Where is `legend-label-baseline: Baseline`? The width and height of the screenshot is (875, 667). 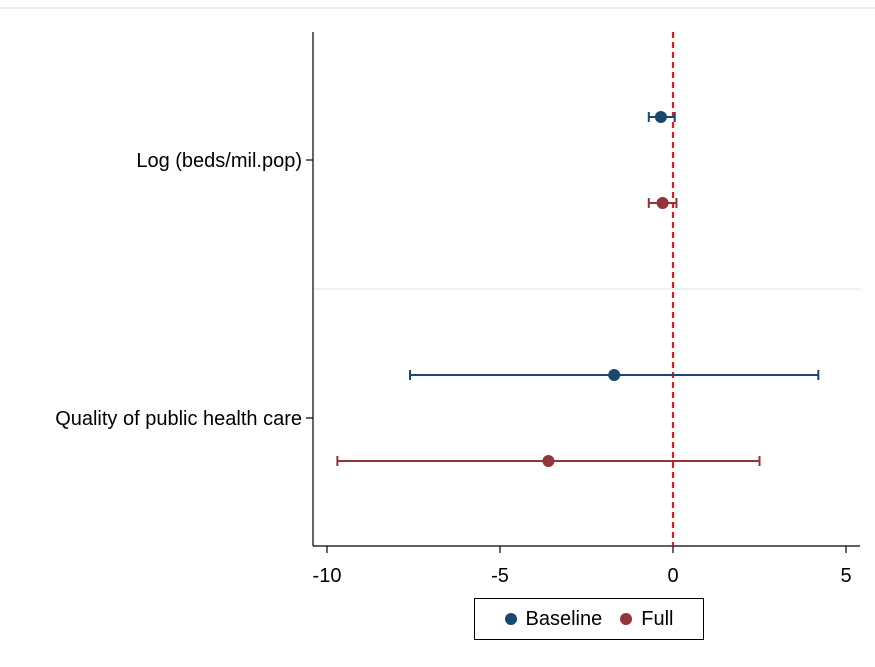 legend-label-baseline: Baseline is located at coordinates (564, 618).